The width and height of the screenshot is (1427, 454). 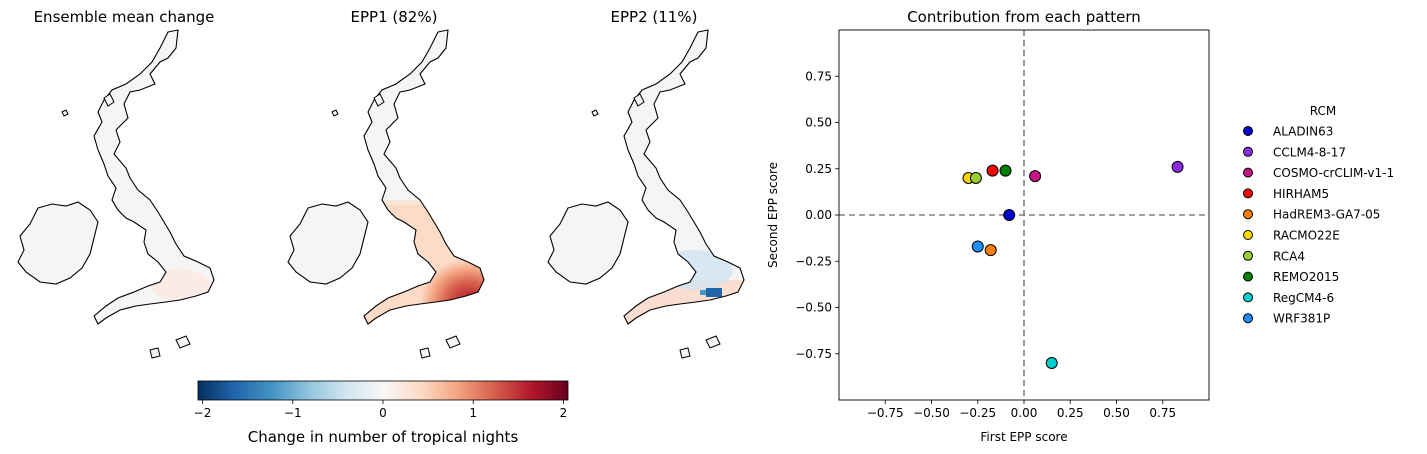 I want to click on y-tick-label: 0.50, so click(x=818, y=123).